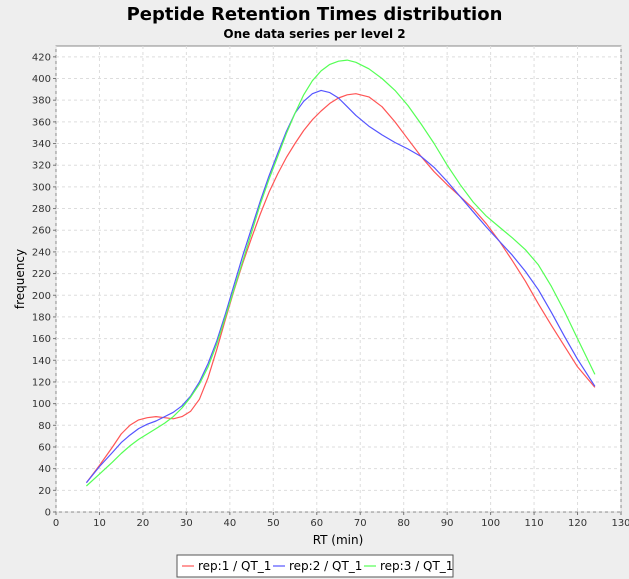 This screenshot has height=579, width=629. Describe the element at coordinates (360, 523) in the screenshot. I see `x-tick-label: 70` at that location.